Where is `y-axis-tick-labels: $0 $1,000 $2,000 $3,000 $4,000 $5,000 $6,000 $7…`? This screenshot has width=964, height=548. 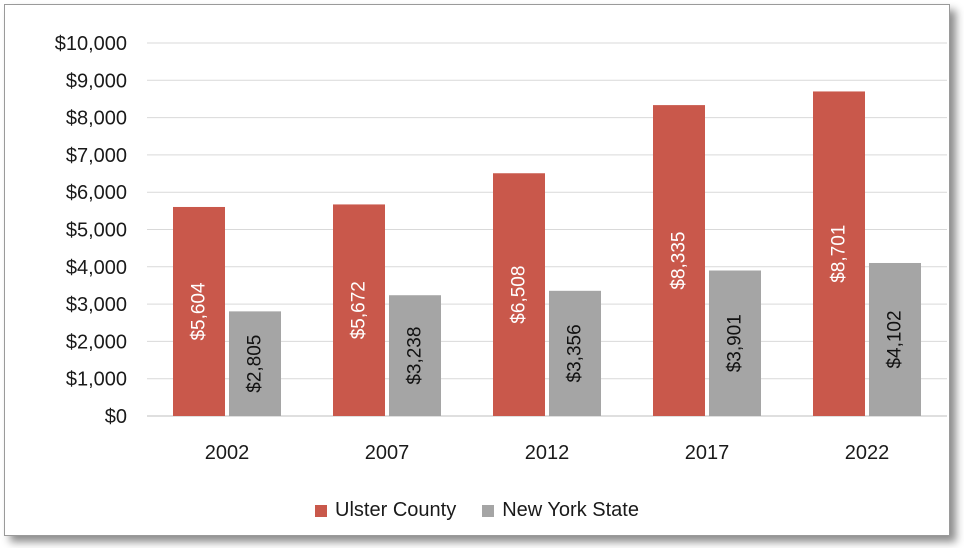 y-axis-tick-labels: $0 $1,000 $2,000 $3,000 $4,000 $5,000 $6,000 $7… is located at coordinates (91, 230).